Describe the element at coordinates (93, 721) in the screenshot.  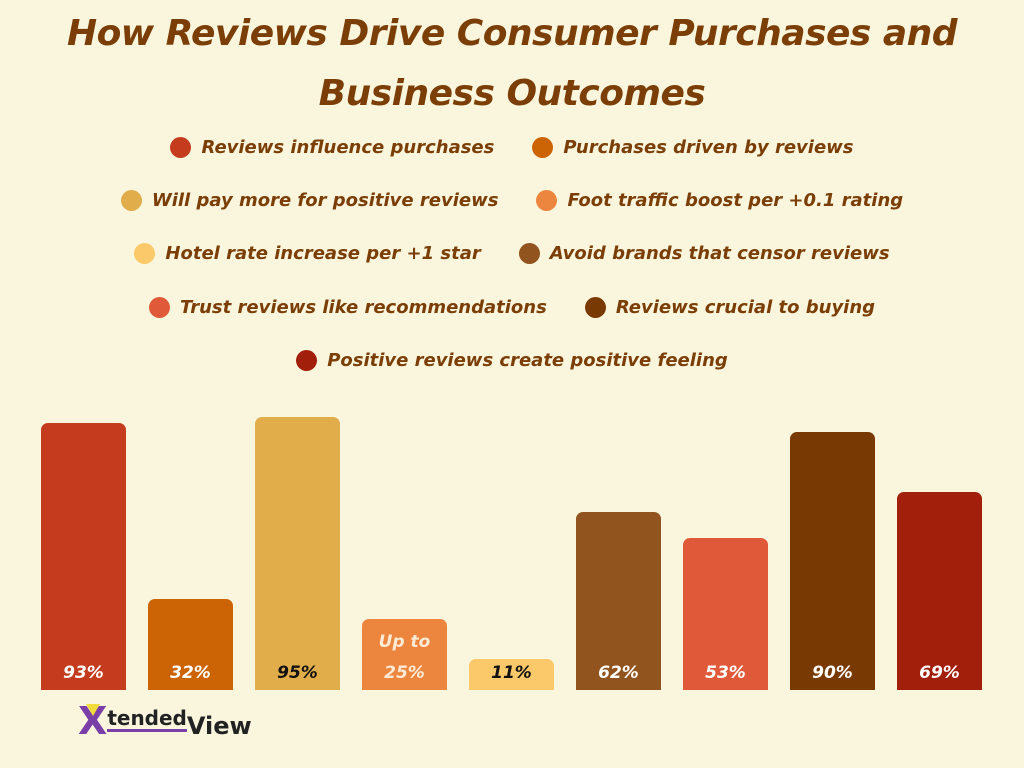
I see `logo-x-icon: X` at that location.